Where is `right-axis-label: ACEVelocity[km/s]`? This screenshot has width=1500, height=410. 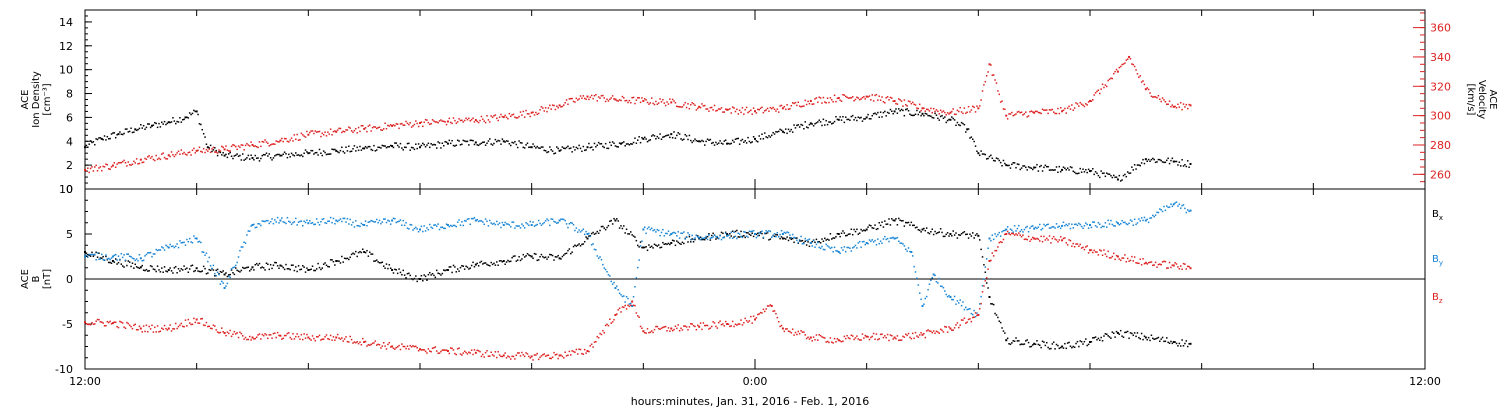
right-axis-label: ACEVelocity[km/s] is located at coordinates (1481, 99).